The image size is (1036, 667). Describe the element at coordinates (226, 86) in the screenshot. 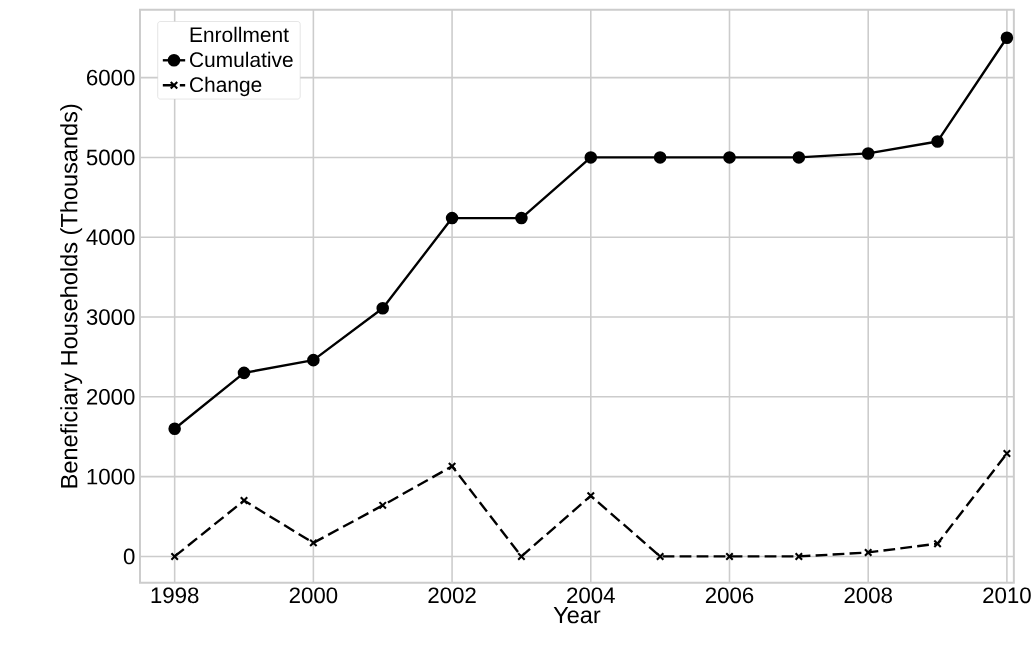

I see `legend-label: Change` at that location.